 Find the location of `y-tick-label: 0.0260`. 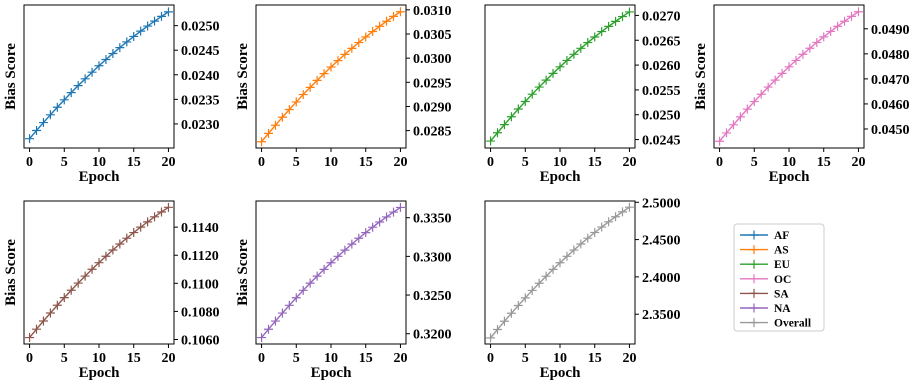

y-tick-label: 0.0260 is located at coordinates (661, 66).